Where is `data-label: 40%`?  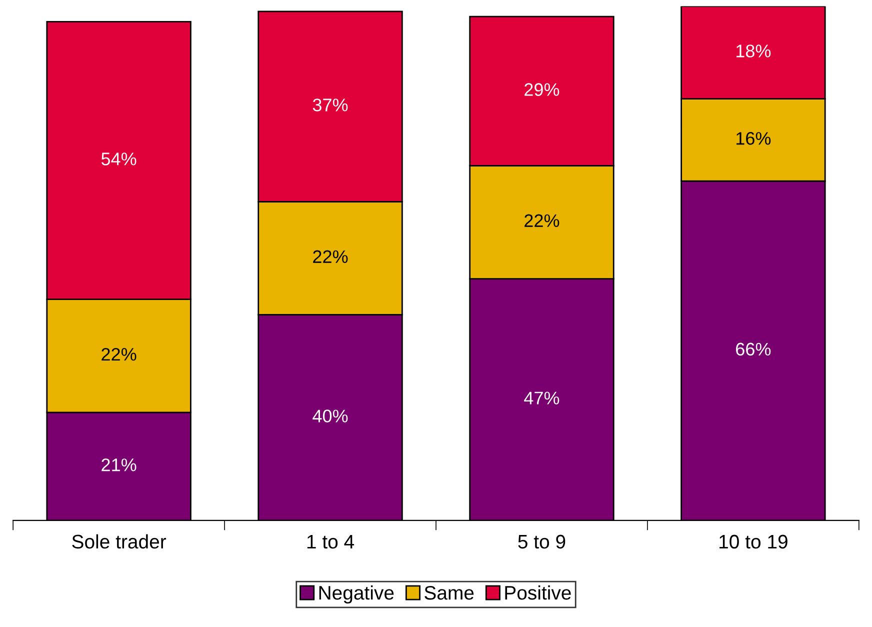 data-label: 40% is located at coordinates (330, 416).